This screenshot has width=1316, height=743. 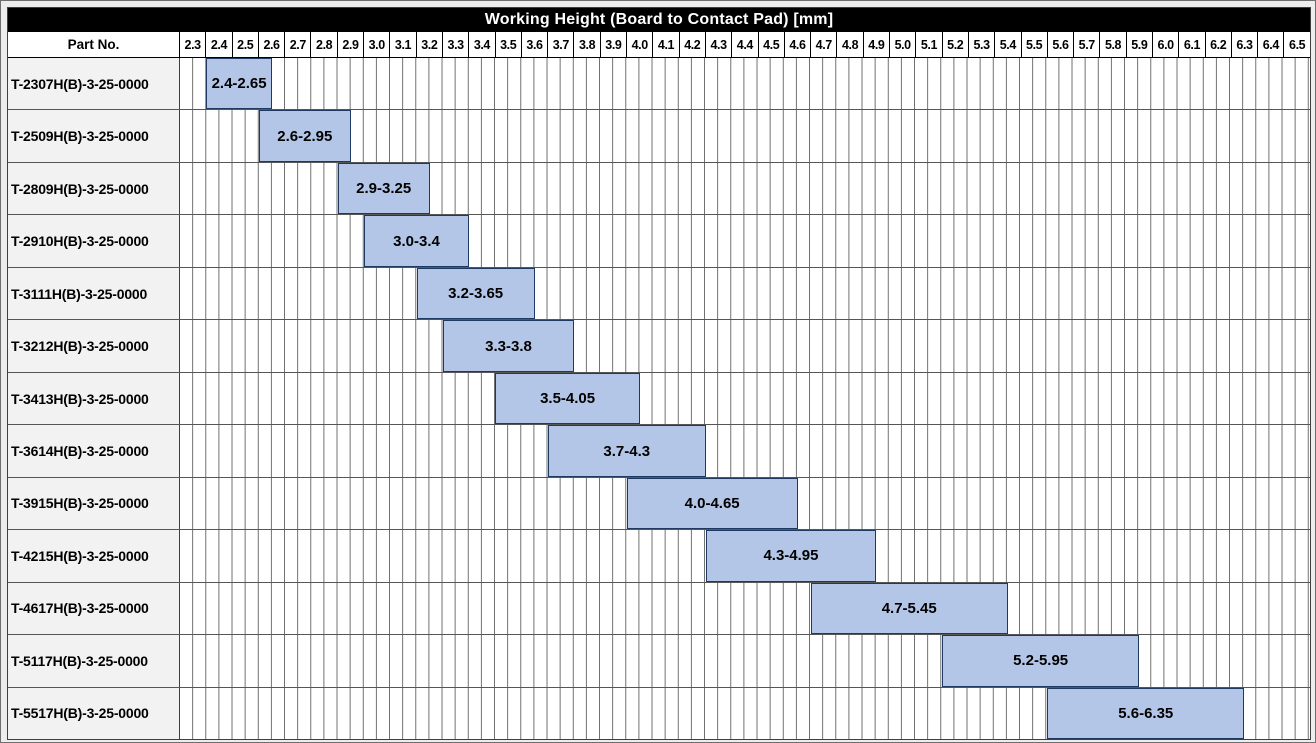 I want to click on axis-tick-label: 3.1, so click(x=402, y=44).